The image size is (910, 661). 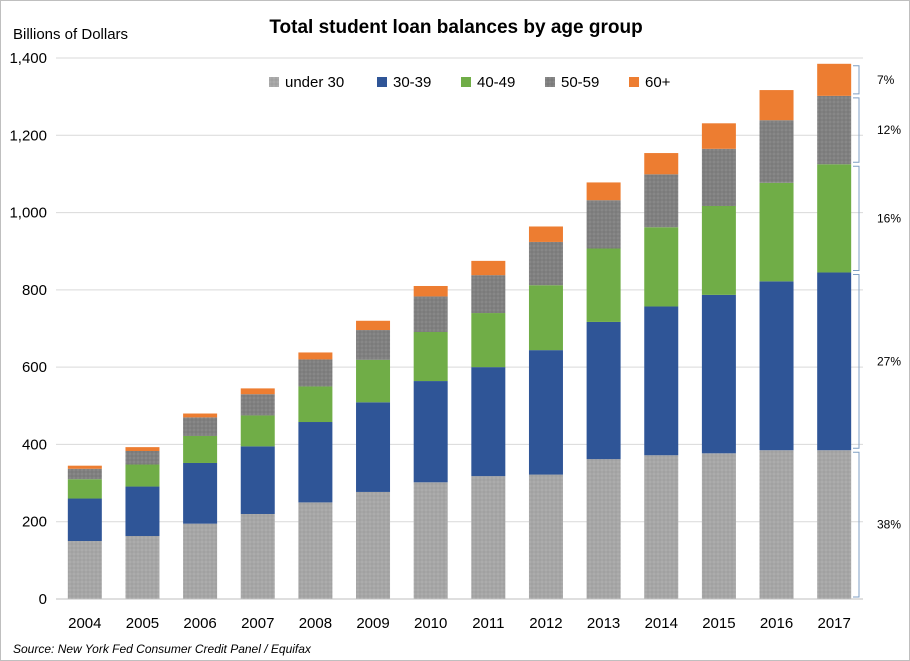 What do you see at coordinates (315, 623) in the screenshot?
I see `x-tick-label: 2008` at bounding box center [315, 623].